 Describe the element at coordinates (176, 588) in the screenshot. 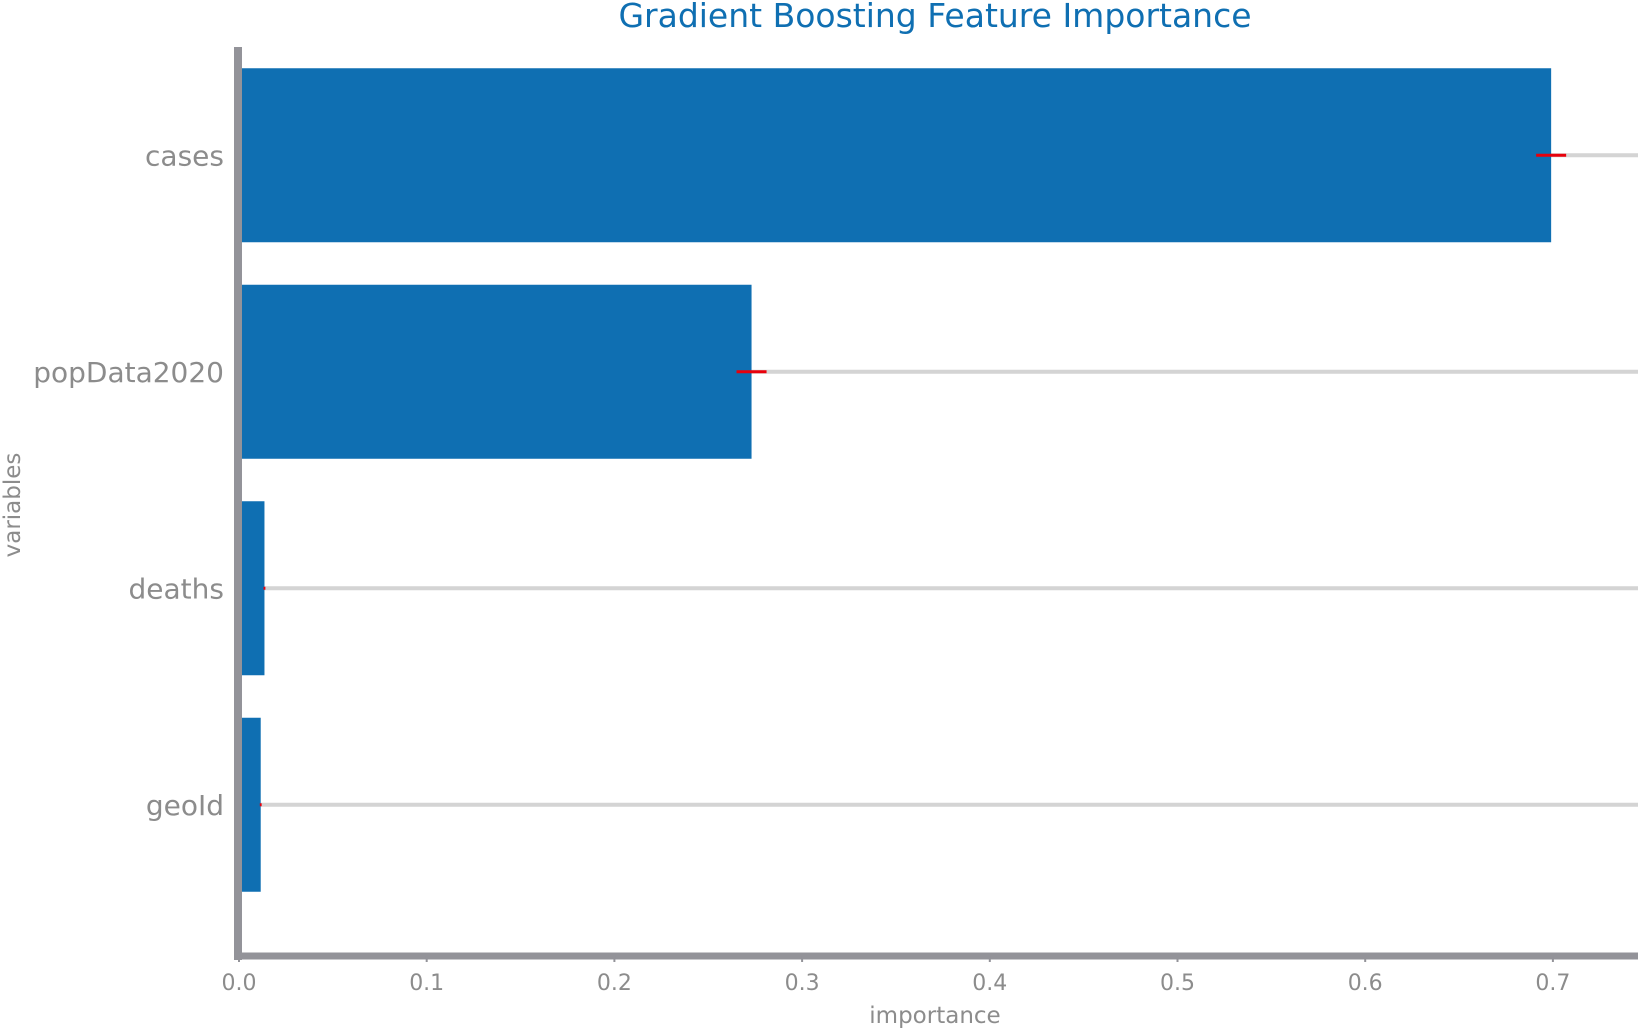

I see `y-tick-label-deaths: deaths` at that location.